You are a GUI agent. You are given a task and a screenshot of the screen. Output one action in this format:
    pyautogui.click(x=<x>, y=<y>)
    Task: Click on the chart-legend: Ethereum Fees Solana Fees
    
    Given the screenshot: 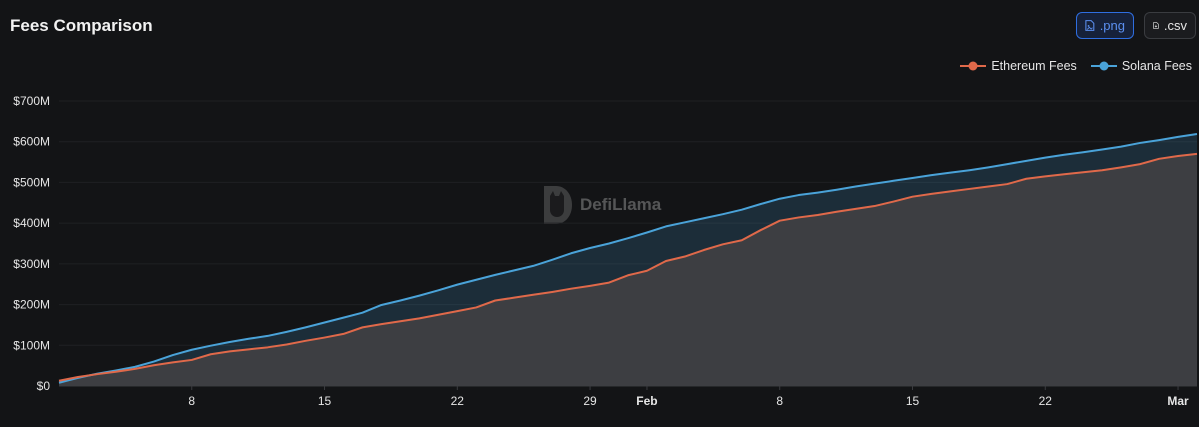 What is the action you would take?
    pyautogui.click(x=1076, y=66)
    